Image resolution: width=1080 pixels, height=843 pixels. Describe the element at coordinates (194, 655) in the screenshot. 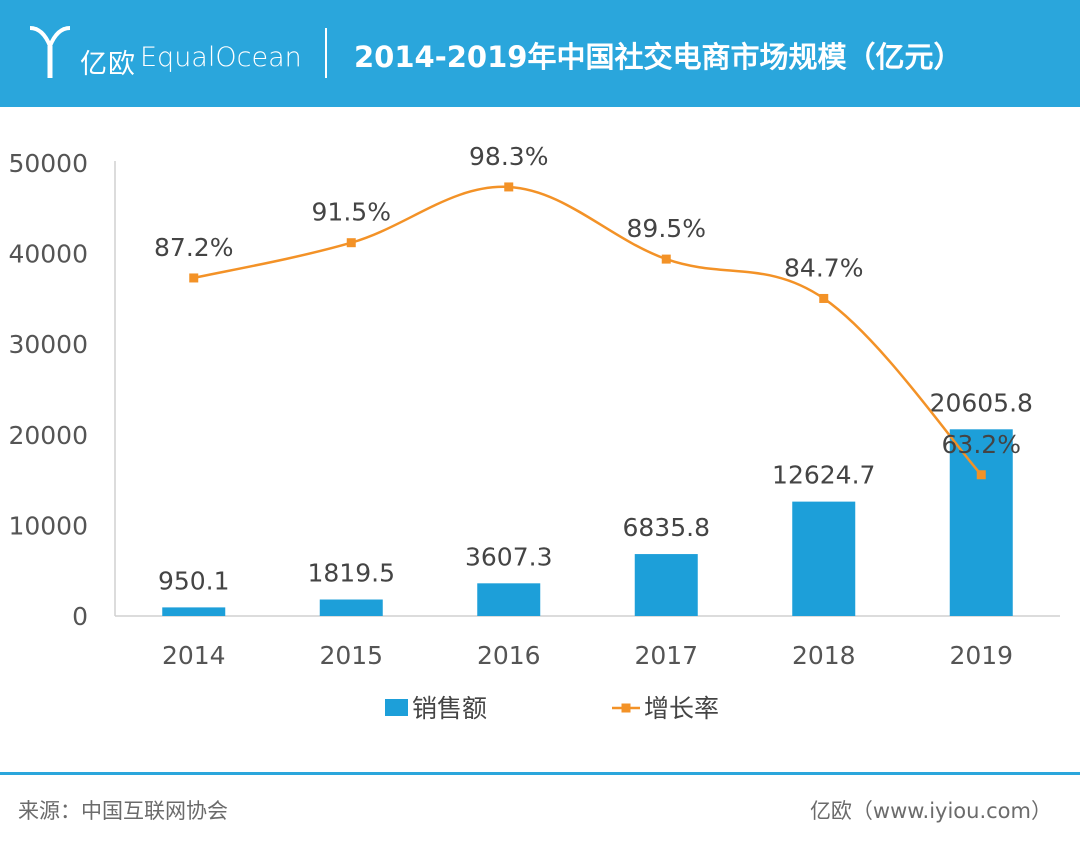

I see `x-tick-label: 2014` at that location.